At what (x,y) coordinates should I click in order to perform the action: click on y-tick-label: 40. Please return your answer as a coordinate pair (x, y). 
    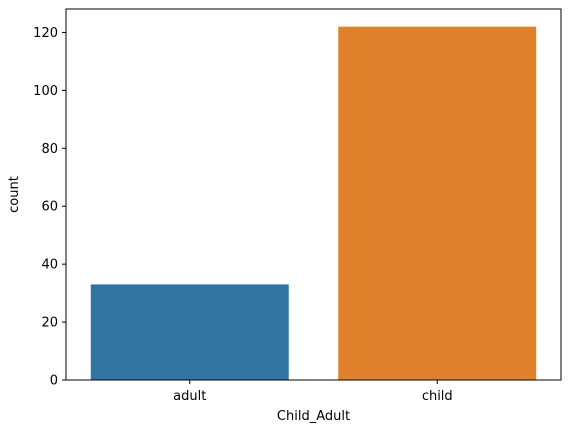
    Looking at the image, I should click on (49, 265).